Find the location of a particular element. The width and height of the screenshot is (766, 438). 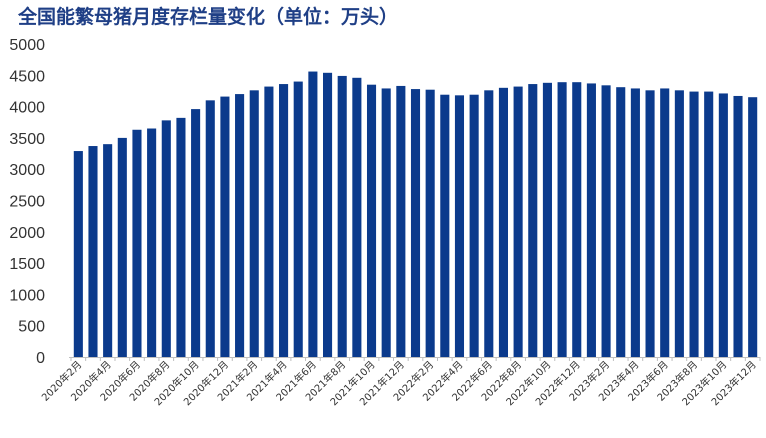

y-tick-label: 2000 is located at coordinates (27, 233).